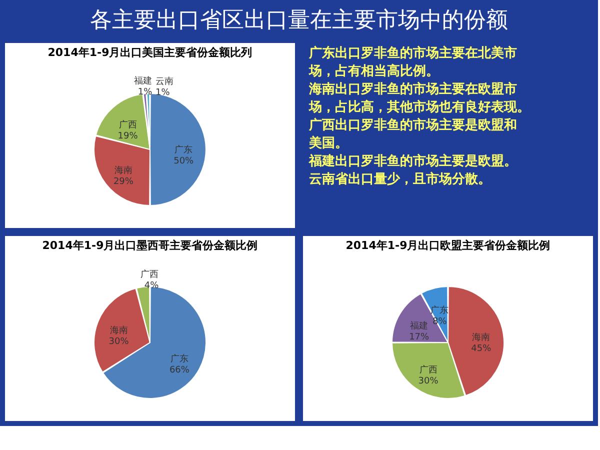 The width and height of the screenshot is (600, 450). What do you see at coordinates (179, 371) in the screenshot?
I see `data-label: 66%` at bounding box center [179, 371].